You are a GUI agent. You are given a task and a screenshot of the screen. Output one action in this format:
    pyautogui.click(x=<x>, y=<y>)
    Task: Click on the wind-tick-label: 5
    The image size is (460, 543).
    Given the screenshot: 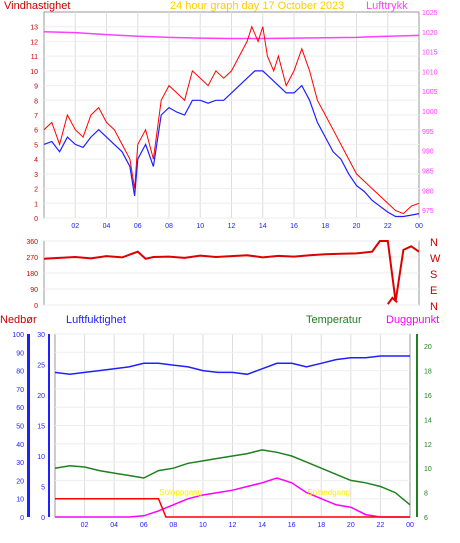 What is the action you would take?
    pyautogui.click(x=36, y=145)
    